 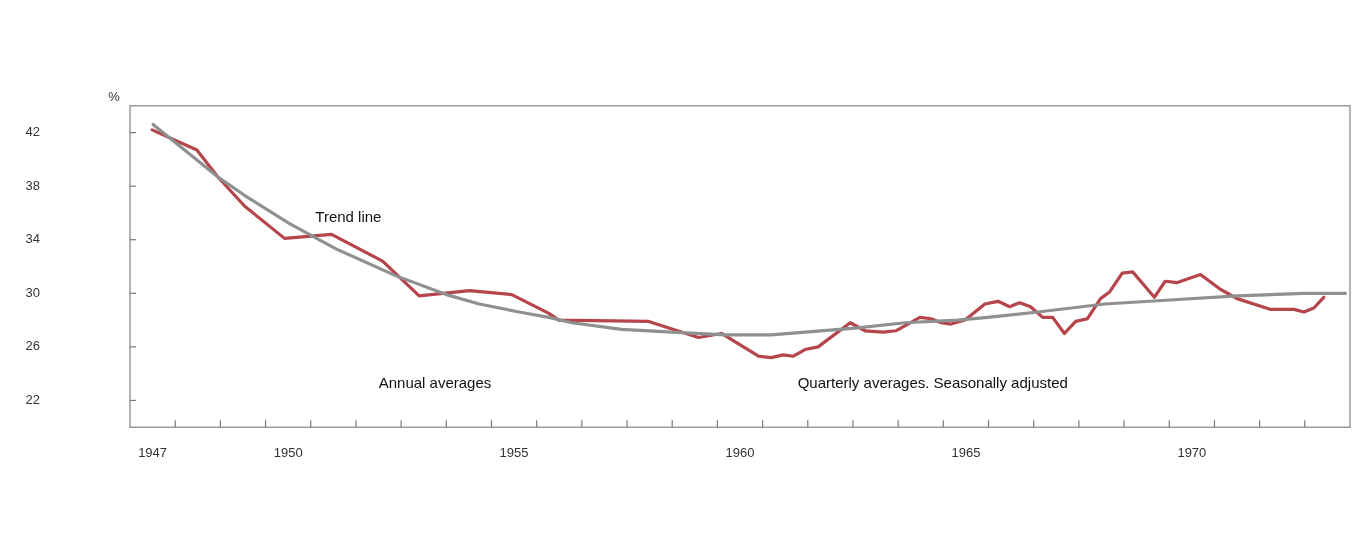 I want to click on y-axis-title: %, so click(x=114, y=96).